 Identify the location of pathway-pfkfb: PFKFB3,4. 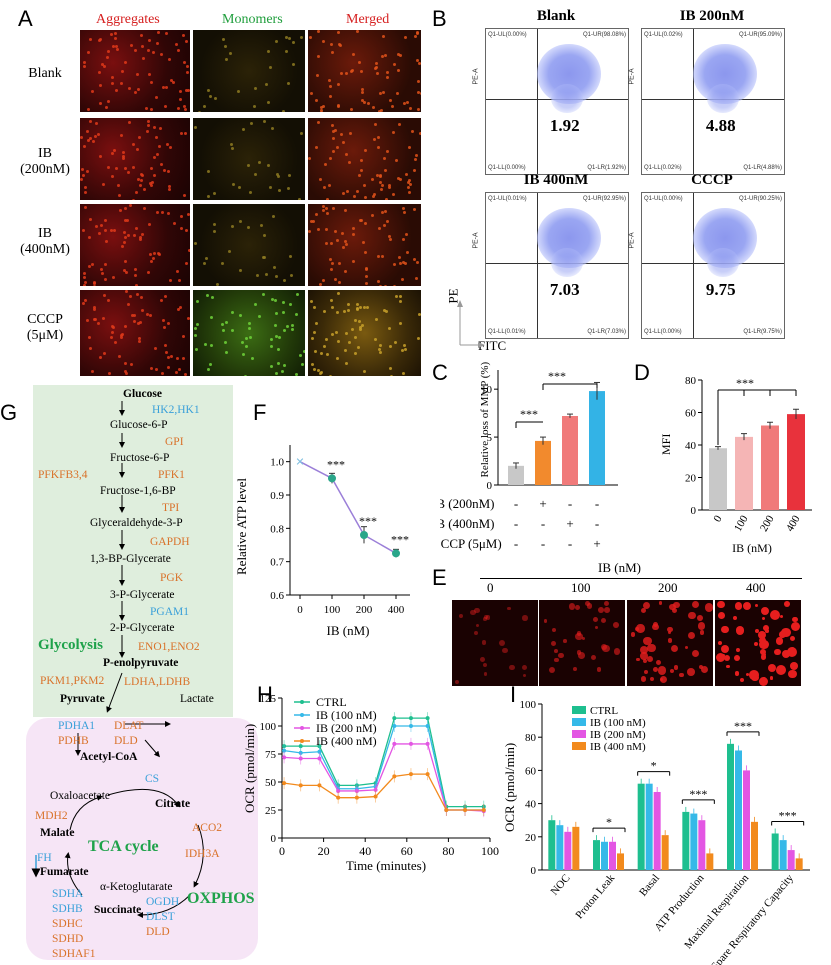
(63, 475).